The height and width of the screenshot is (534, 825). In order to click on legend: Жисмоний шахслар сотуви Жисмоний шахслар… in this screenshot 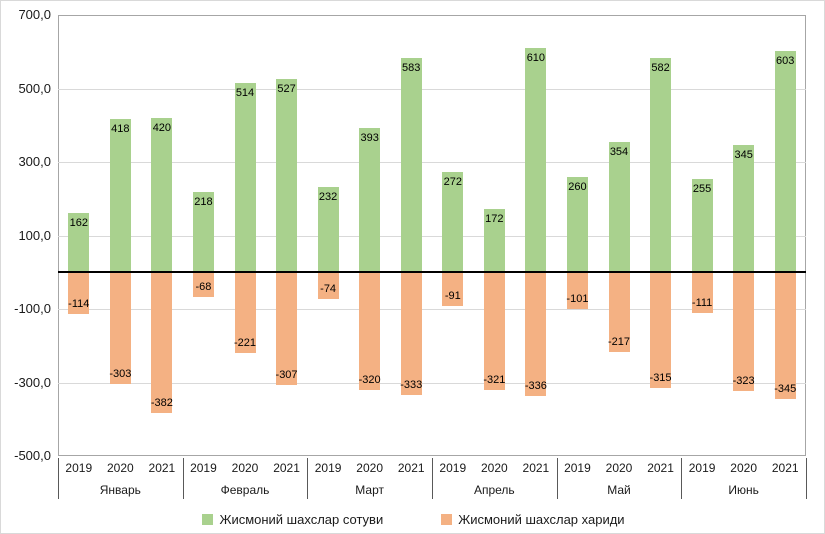, I will do `click(412, 519)`.